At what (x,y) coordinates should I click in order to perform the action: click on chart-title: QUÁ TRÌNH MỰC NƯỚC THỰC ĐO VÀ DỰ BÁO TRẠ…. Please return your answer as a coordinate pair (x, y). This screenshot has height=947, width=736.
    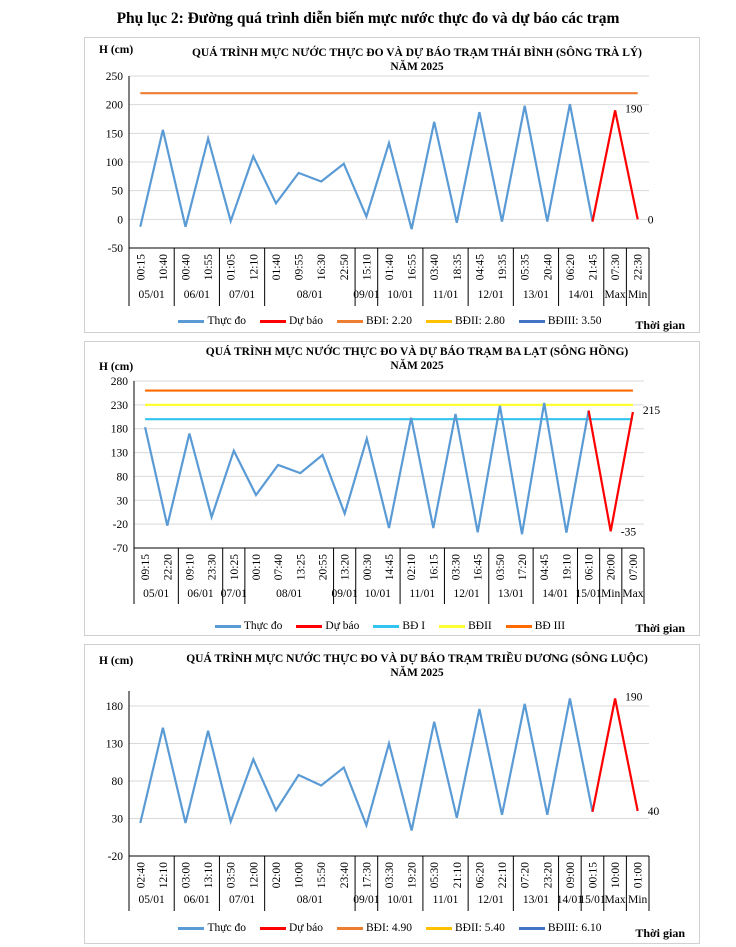
    Looking at the image, I should click on (417, 60).